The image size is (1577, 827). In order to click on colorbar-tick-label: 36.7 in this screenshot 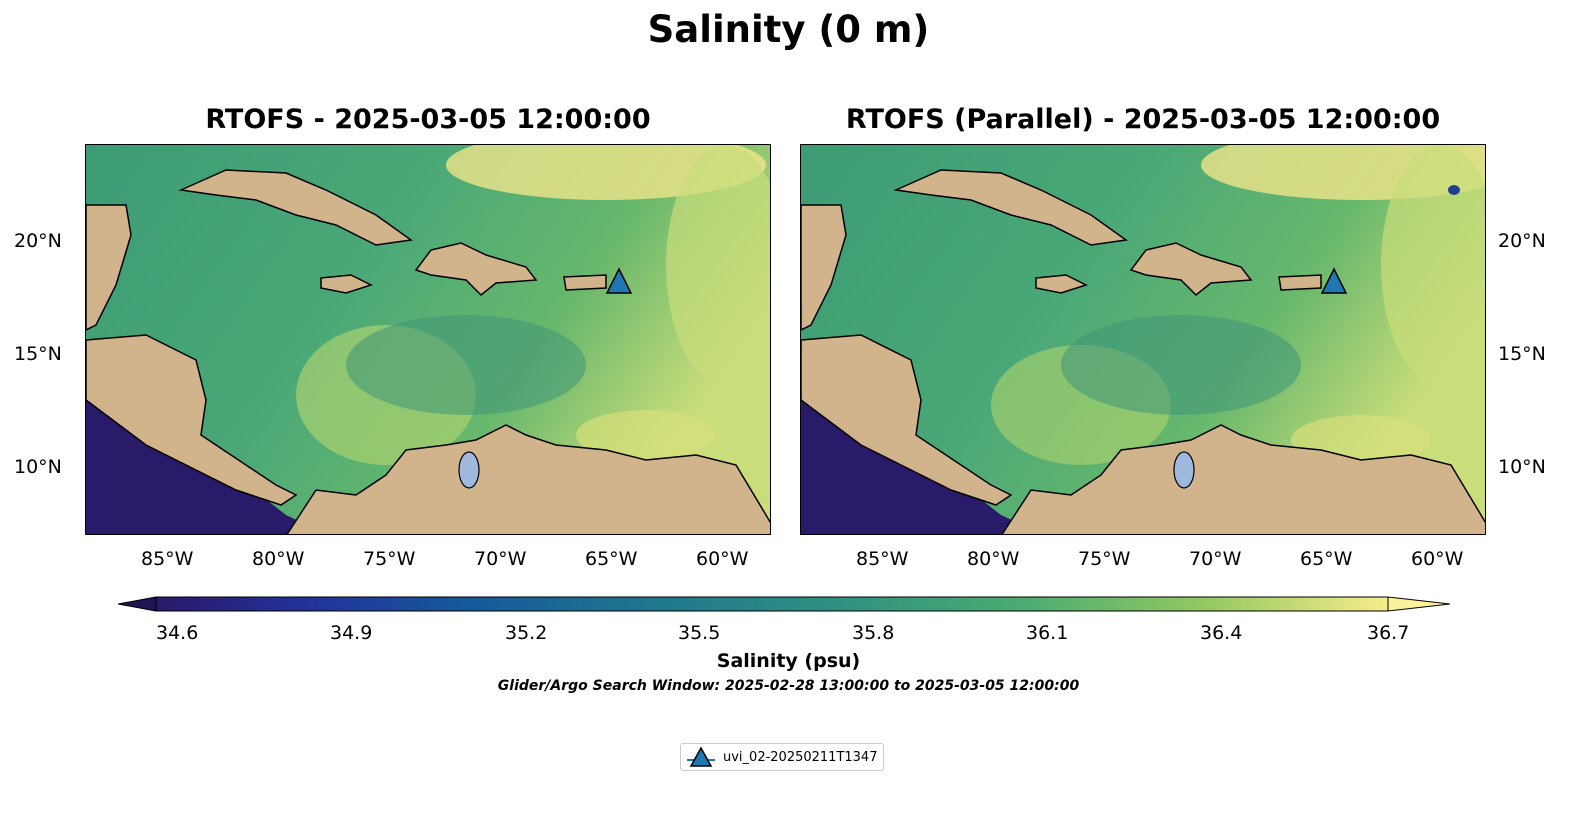, I will do `click(1388, 633)`.